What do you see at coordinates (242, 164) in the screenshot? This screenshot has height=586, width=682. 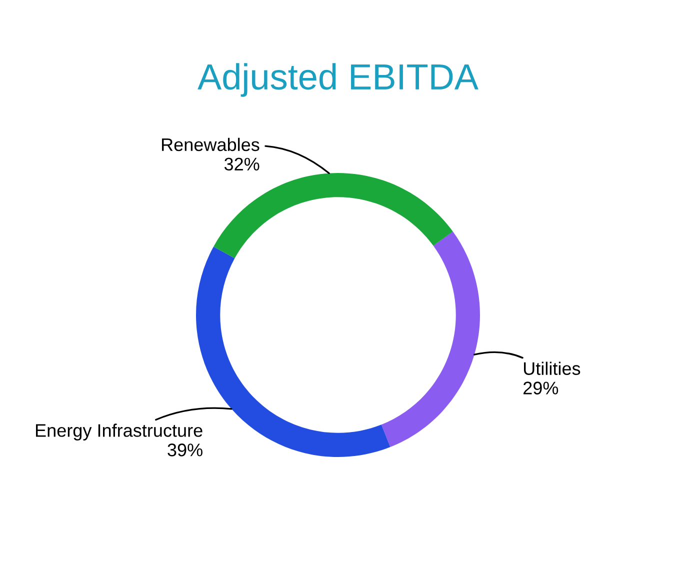 I see `data-label: 32%` at bounding box center [242, 164].